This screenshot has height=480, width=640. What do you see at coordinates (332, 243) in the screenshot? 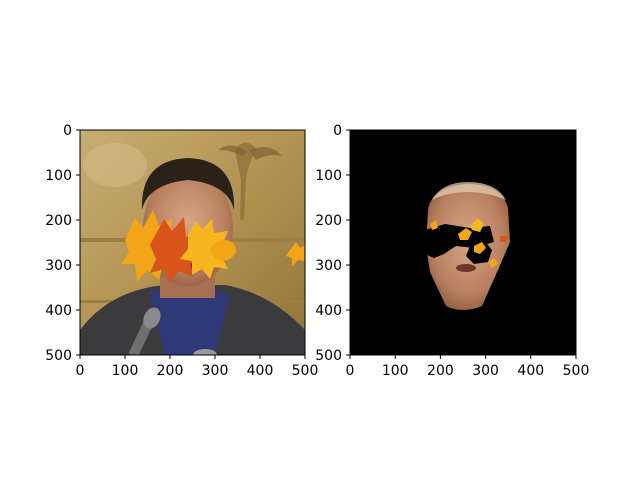
I see `right-y-axis: 0 100 200 300 400 500` at bounding box center [332, 243].